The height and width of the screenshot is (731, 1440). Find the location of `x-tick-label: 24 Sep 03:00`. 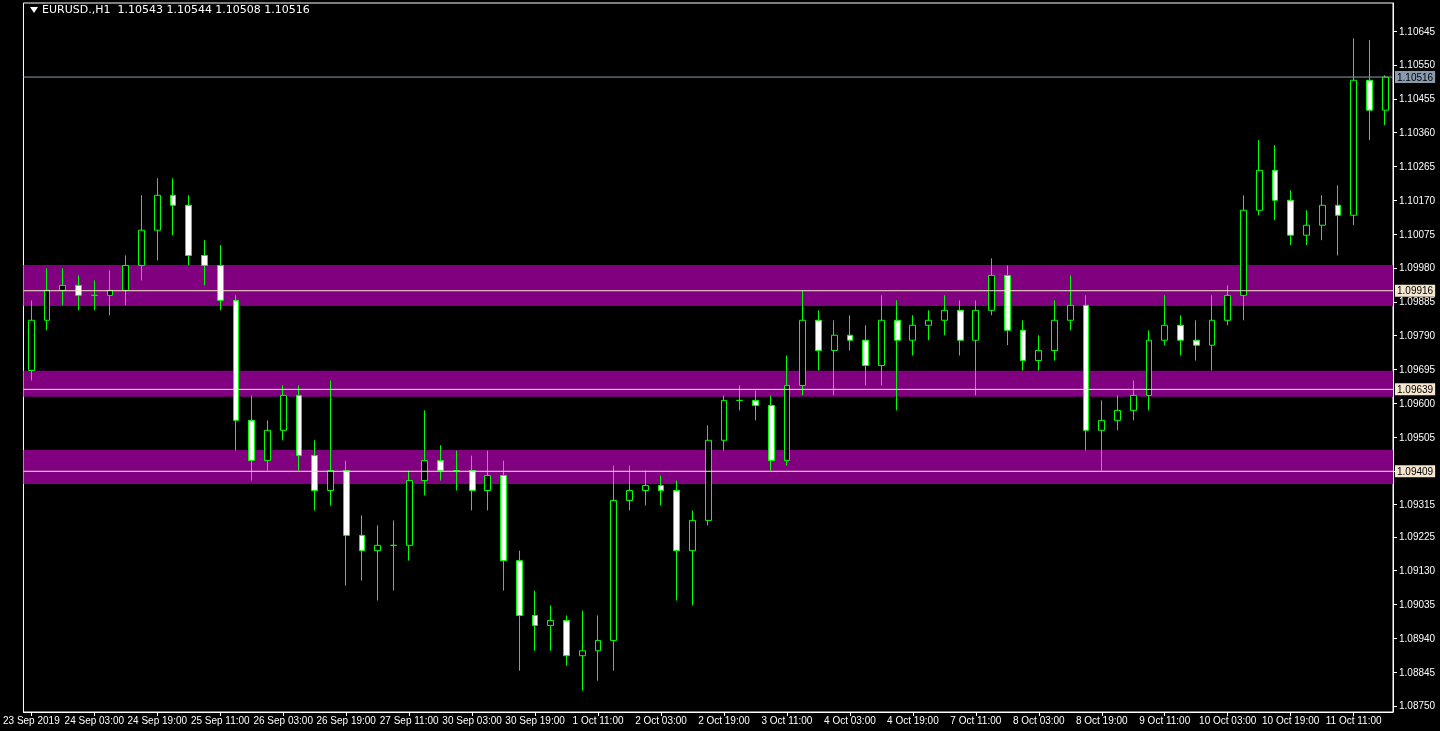

x-tick-label: 24 Sep 03:00 is located at coordinates (94, 720).